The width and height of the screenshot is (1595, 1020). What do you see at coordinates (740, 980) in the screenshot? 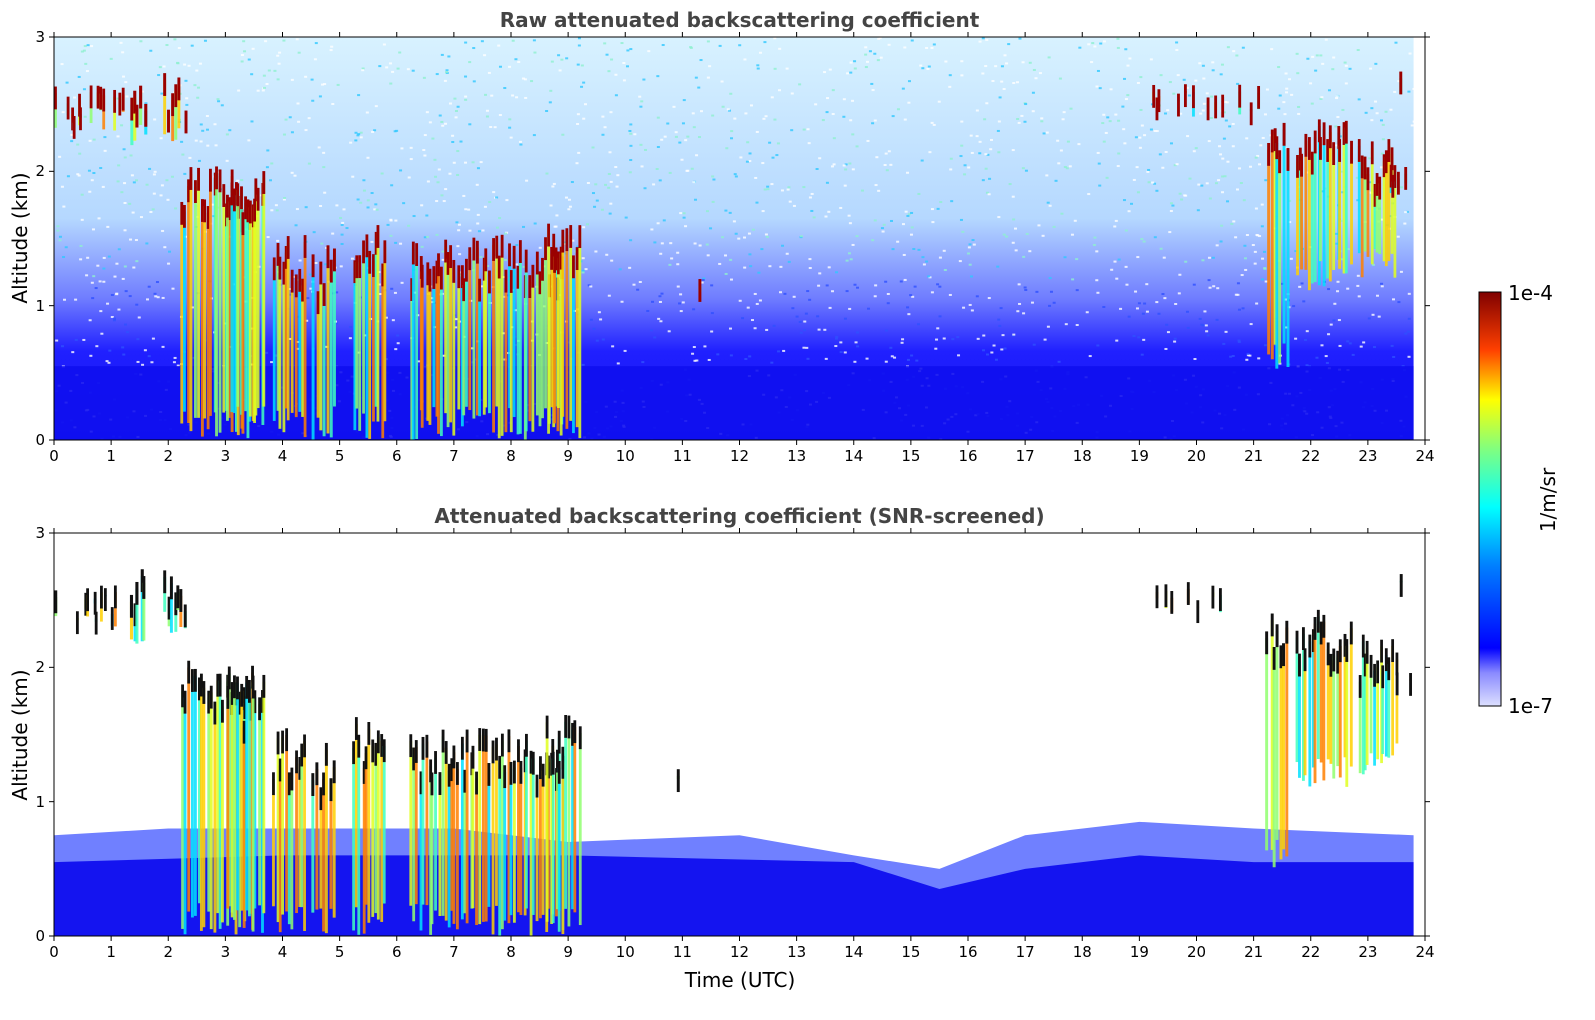
I see `panel2-xlabel: Time (UTC)` at bounding box center [740, 980].